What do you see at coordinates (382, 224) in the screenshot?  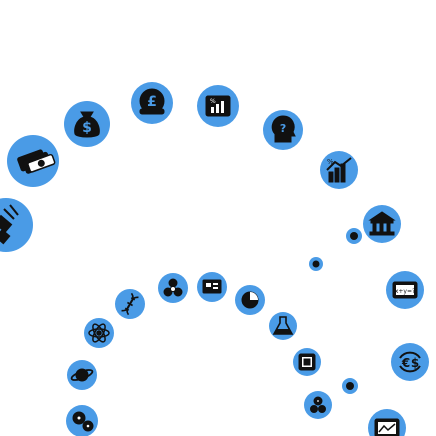 I see `bank-icon` at bounding box center [382, 224].